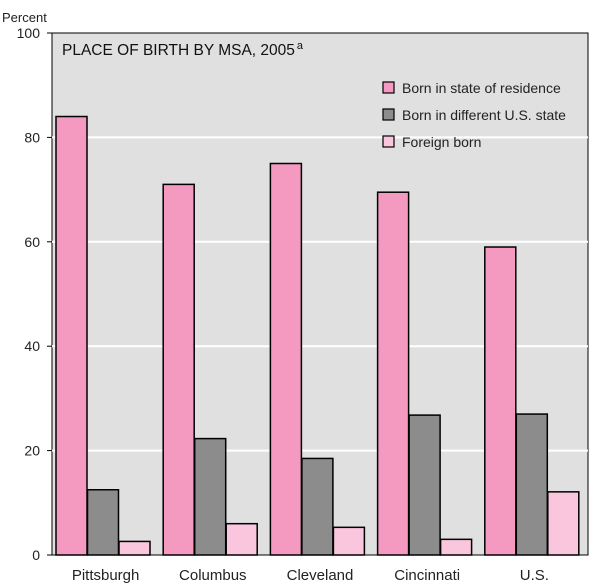 The height and width of the screenshot is (584, 590). What do you see at coordinates (29, 33) in the screenshot?
I see `y-tick-label: 100` at bounding box center [29, 33].